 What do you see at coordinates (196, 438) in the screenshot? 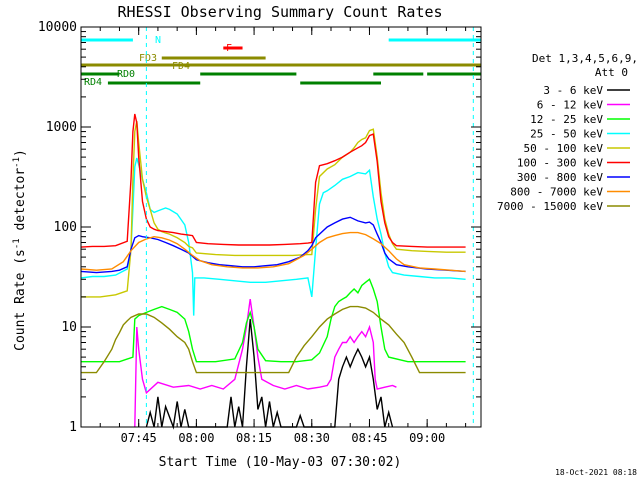
I see `x-tick-label-1: 08:00` at bounding box center [196, 438].